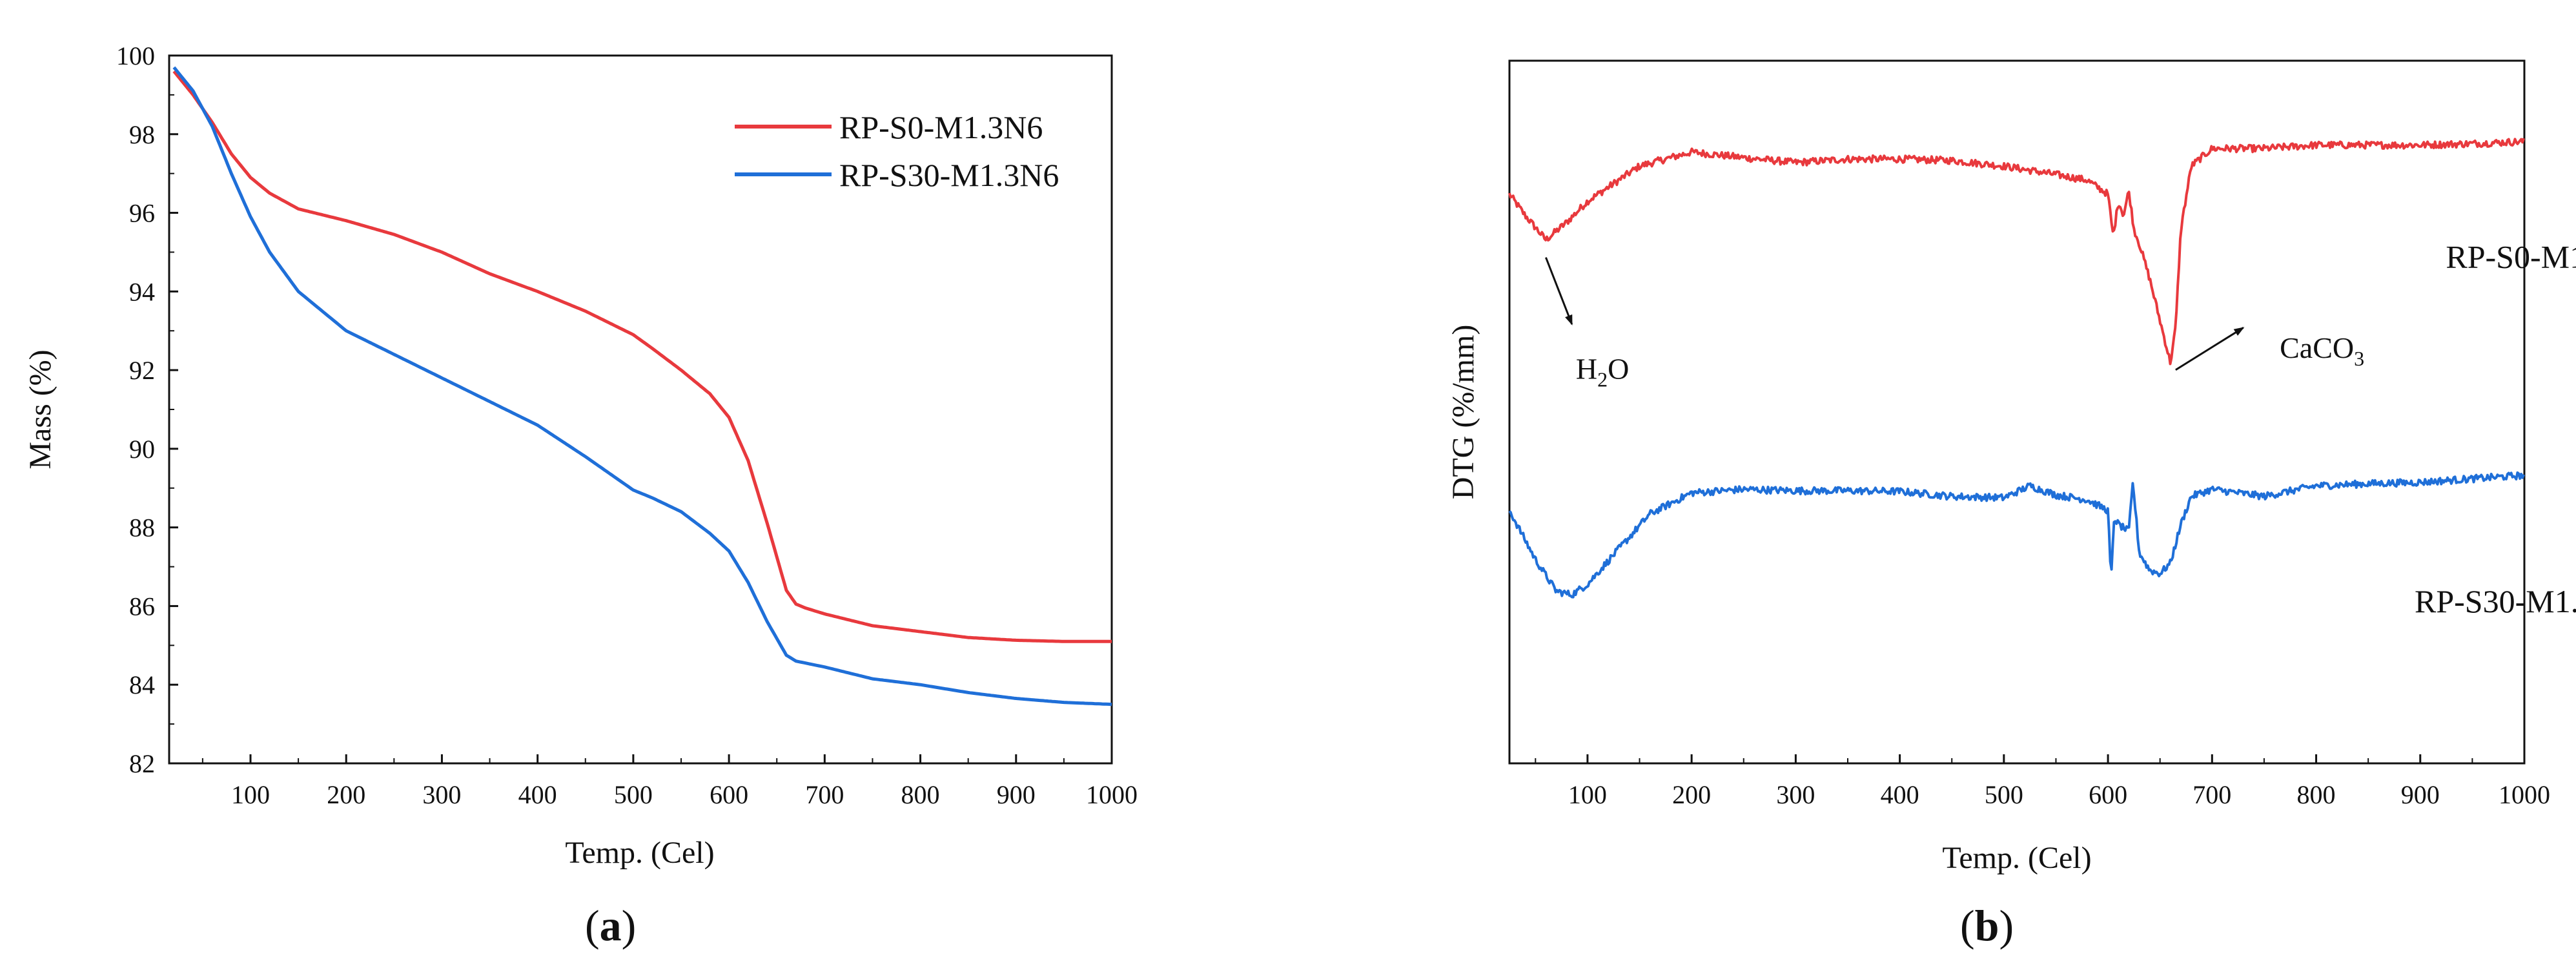 The image size is (2576, 970). I want to click on panel-a-x-axis-label: Temp. (Cel), so click(639, 853).